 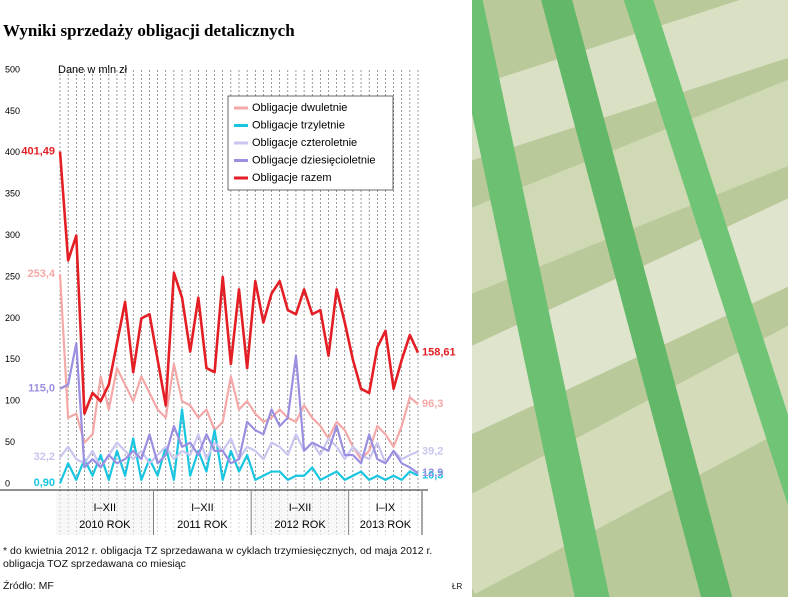 What do you see at coordinates (41, 274) in the screenshot?
I see `start-value-label: 253,4` at bounding box center [41, 274].